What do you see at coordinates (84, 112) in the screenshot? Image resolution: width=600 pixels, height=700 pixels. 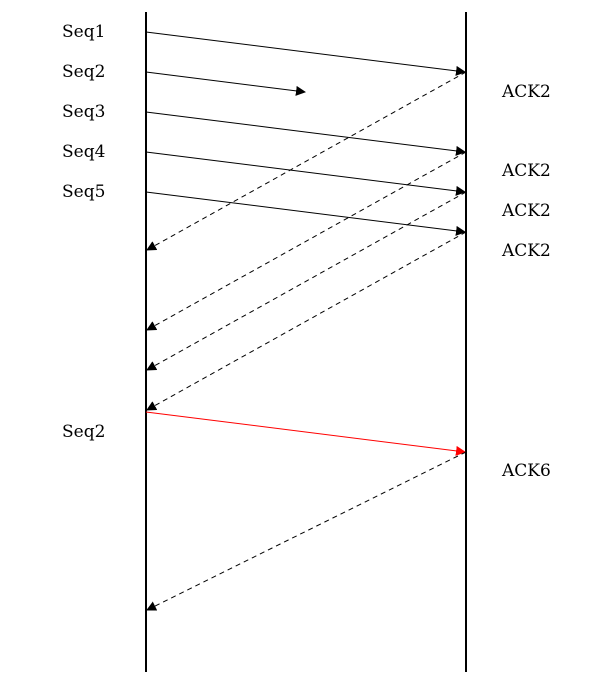 I see `seq3-label: Seq3` at bounding box center [84, 112].